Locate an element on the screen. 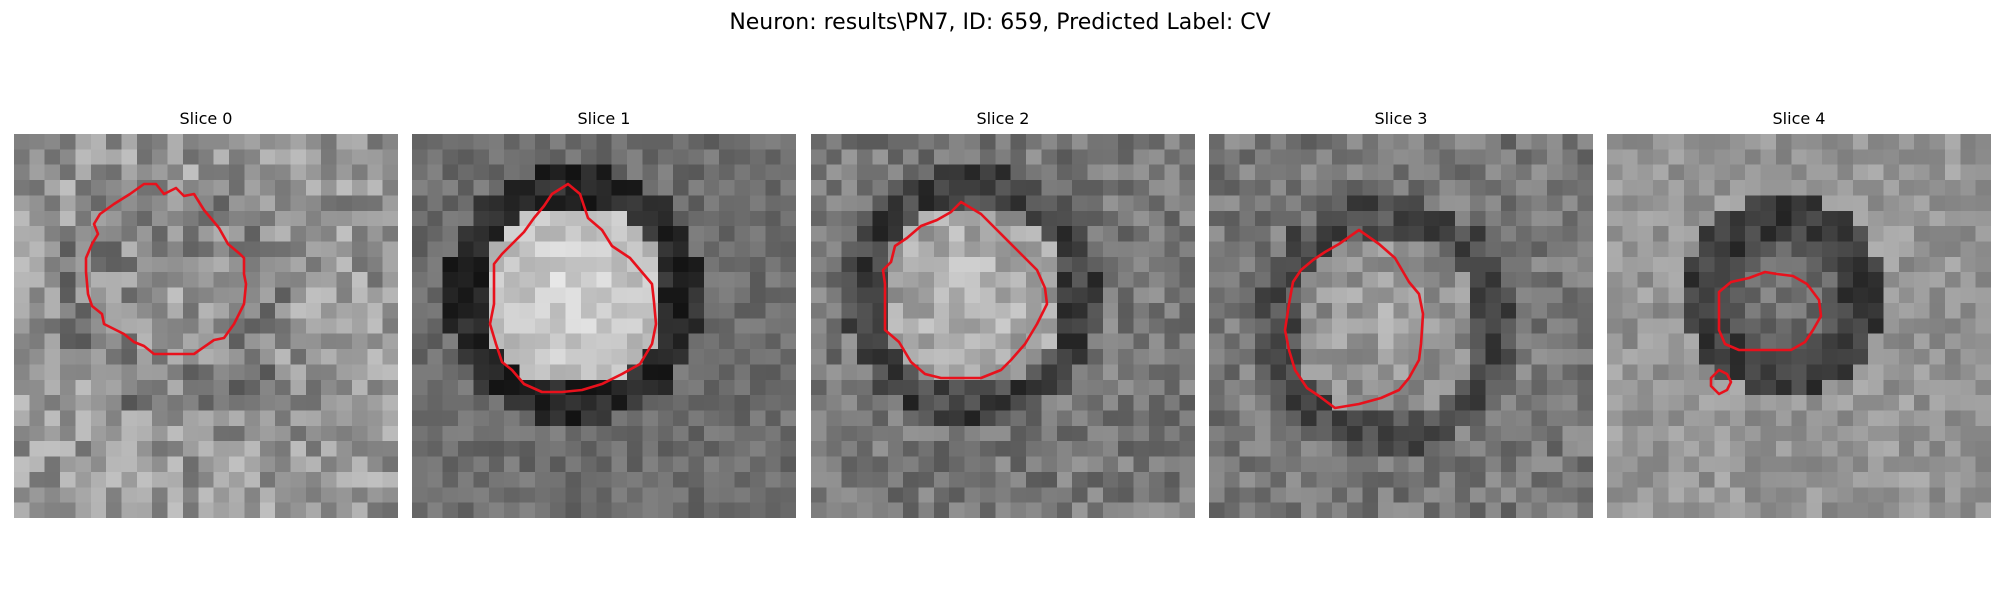 This screenshot has height=600, width=2000. slice-panel-3: Slice 3 is located at coordinates (1401, 313).